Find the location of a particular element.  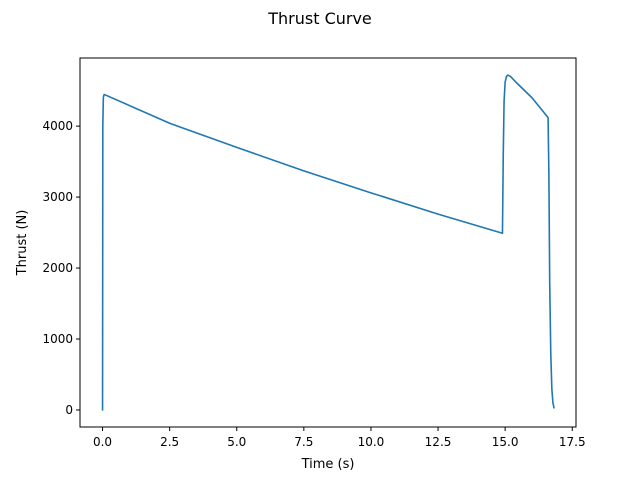

y-tick-label: 4000 is located at coordinates (57, 126).